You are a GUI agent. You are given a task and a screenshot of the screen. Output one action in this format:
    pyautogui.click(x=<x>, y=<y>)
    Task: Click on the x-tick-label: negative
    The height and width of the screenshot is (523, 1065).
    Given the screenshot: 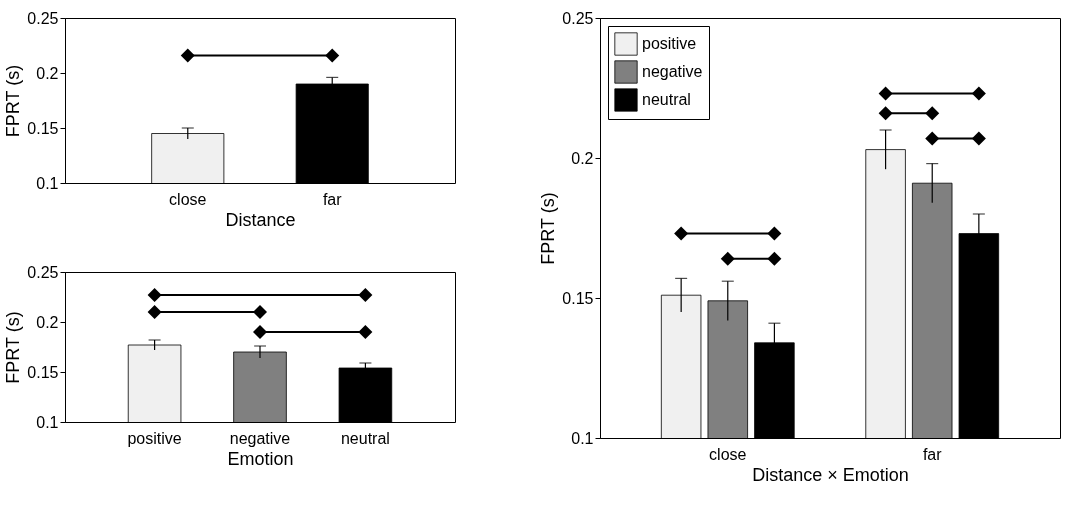 What is the action you would take?
    pyautogui.click(x=260, y=438)
    